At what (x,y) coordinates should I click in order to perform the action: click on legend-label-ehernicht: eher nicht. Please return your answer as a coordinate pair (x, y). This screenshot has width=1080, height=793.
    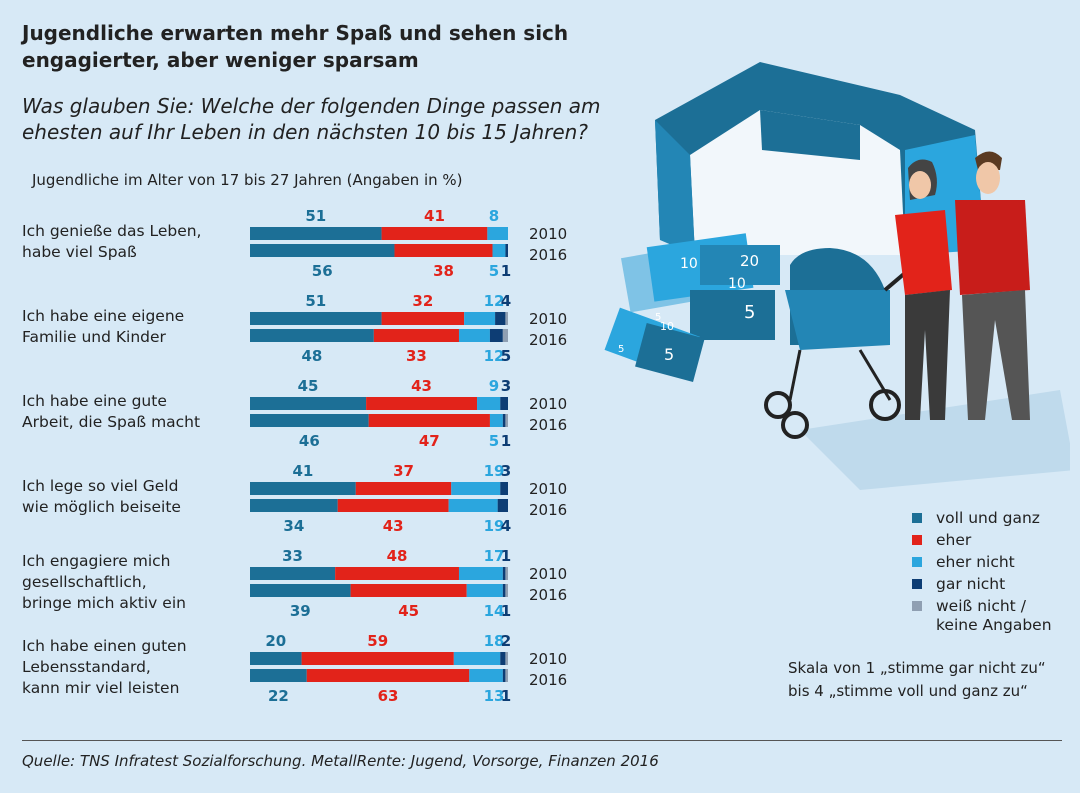
    Looking at the image, I should click on (975, 562).